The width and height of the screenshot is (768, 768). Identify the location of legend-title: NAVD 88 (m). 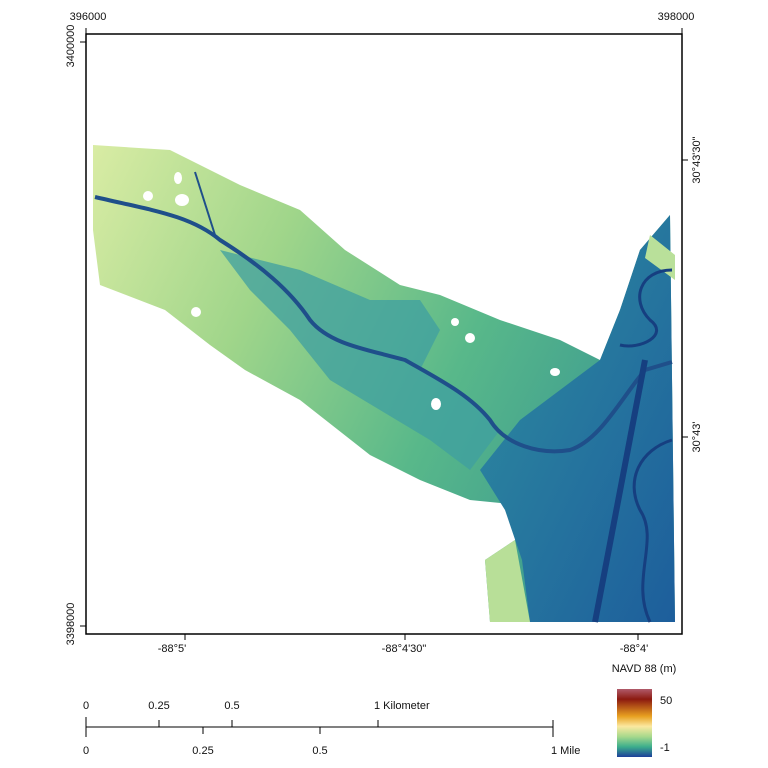
(644, 669).